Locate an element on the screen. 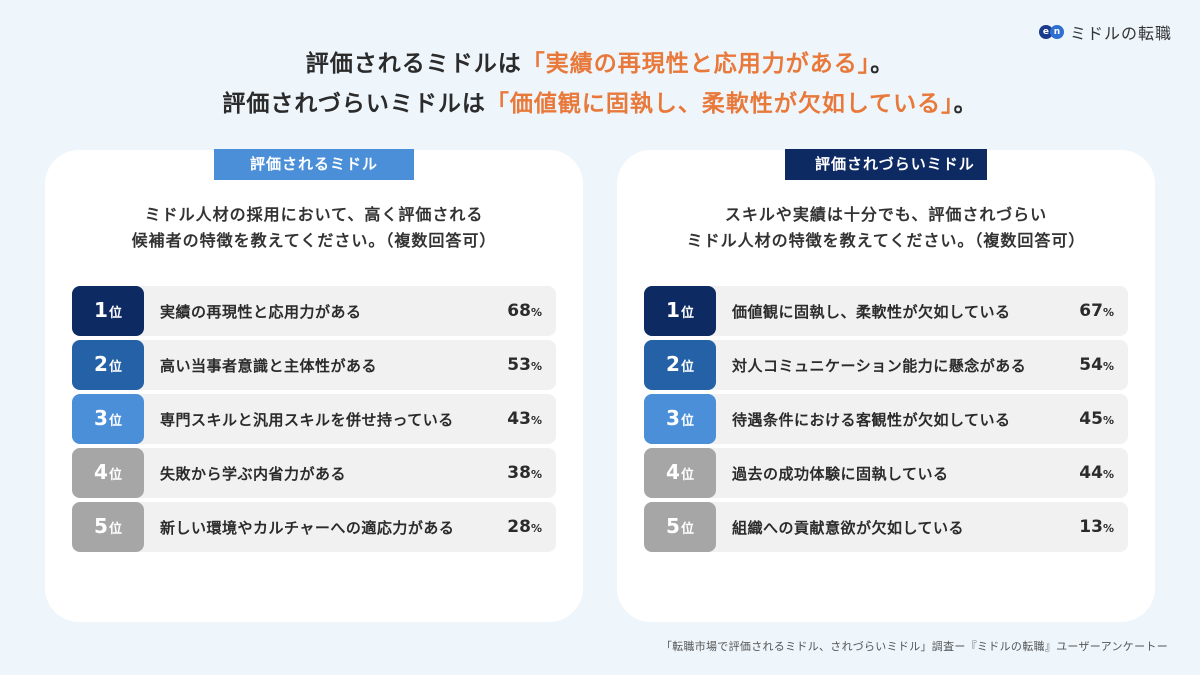 The image size is (1200, 675). rank-value: 53% is located at coordinates (524, 365).